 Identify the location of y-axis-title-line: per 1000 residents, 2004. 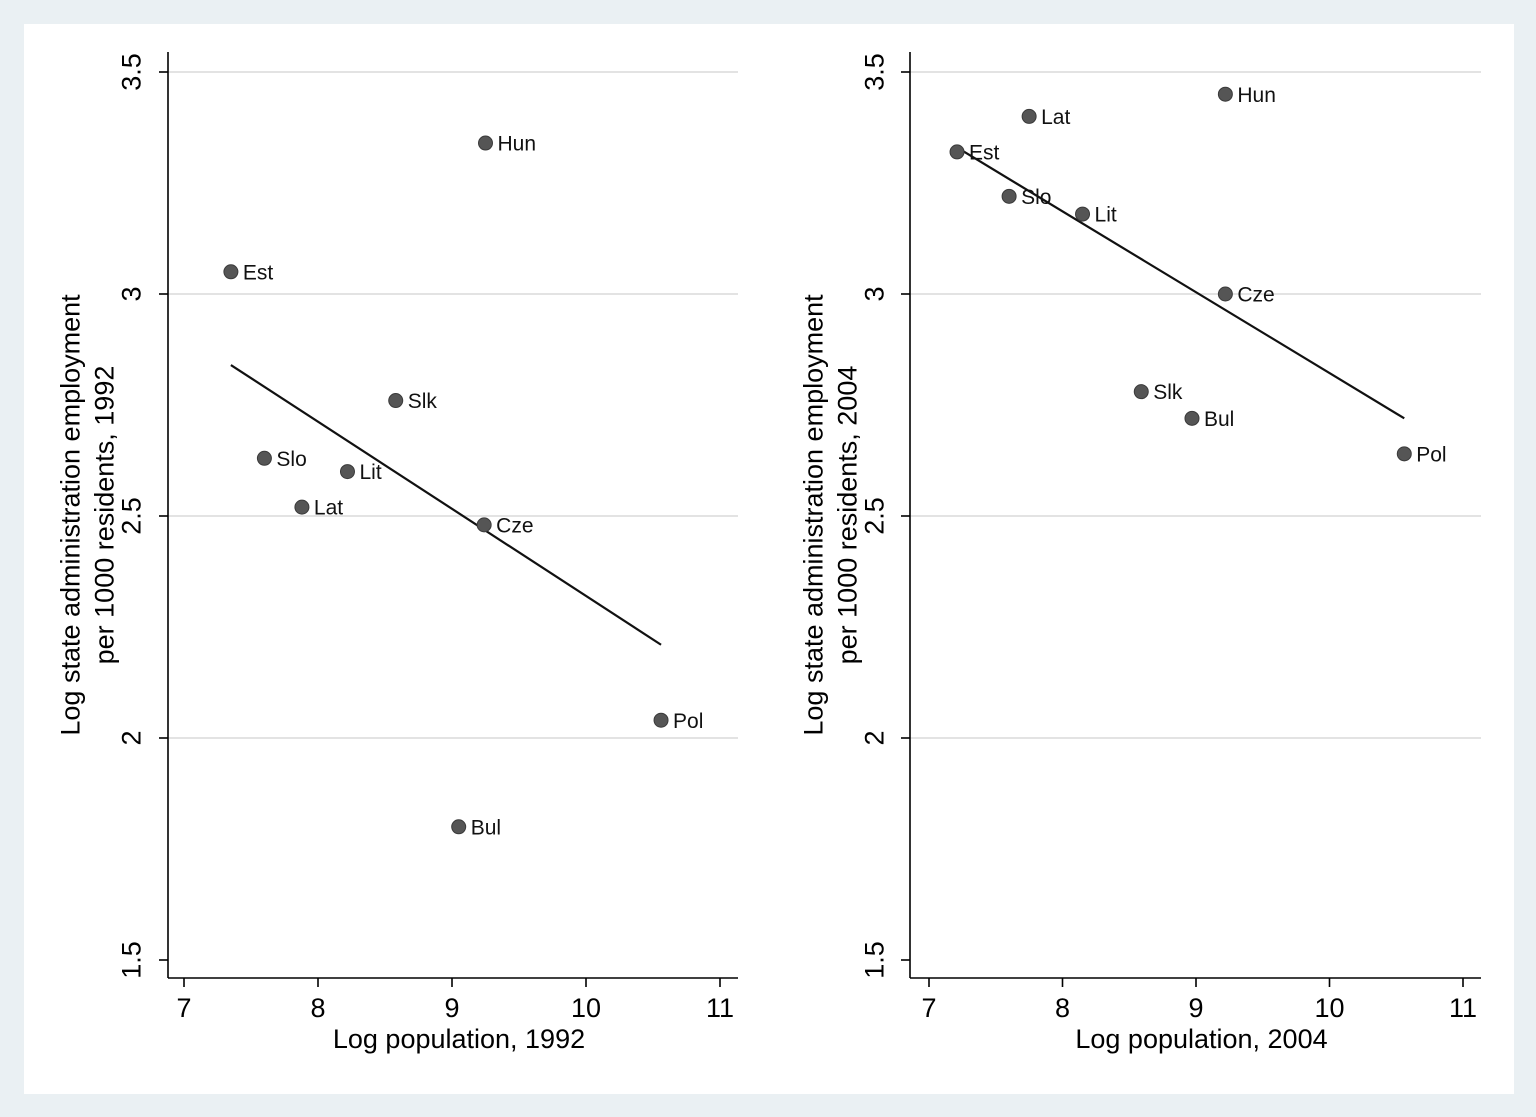
(847, 515).